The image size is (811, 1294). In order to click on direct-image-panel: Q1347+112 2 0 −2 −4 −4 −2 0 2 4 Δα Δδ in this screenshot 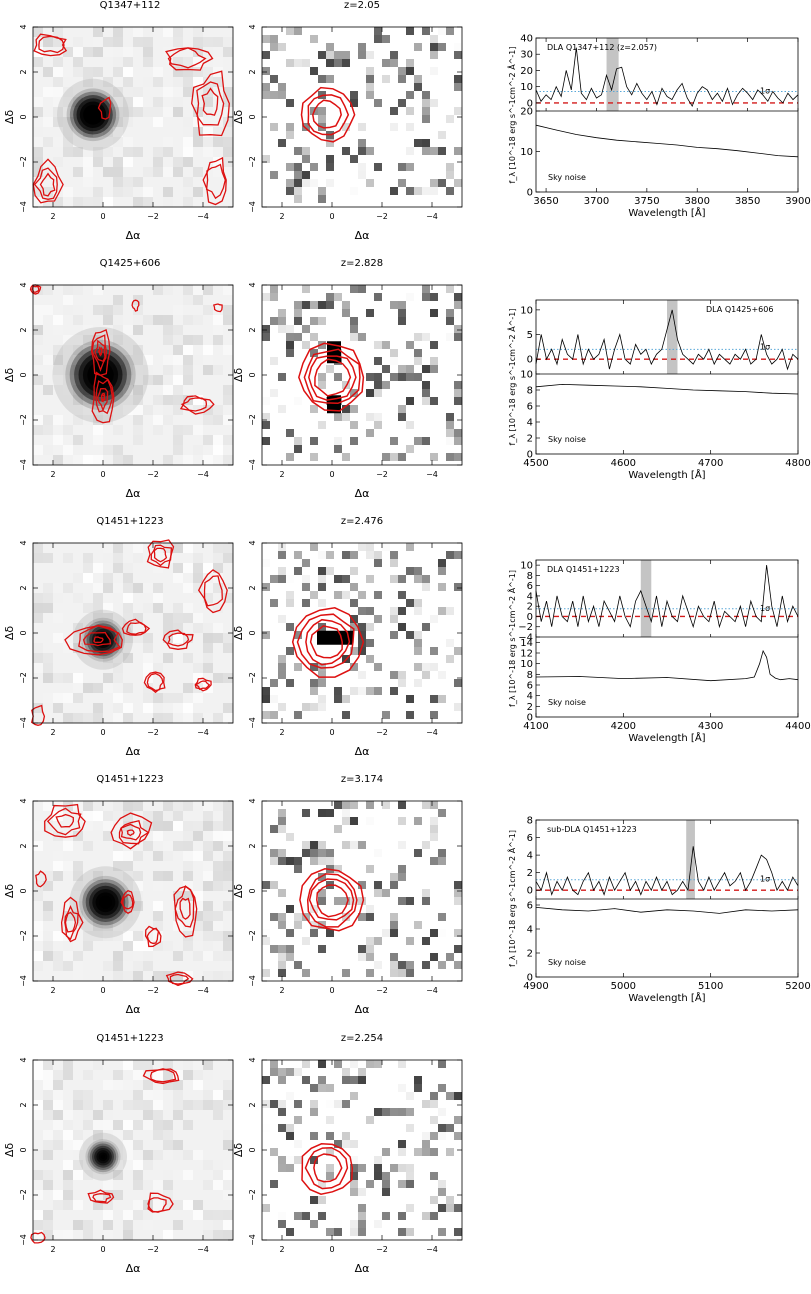, I will do `click(118, 121)`.